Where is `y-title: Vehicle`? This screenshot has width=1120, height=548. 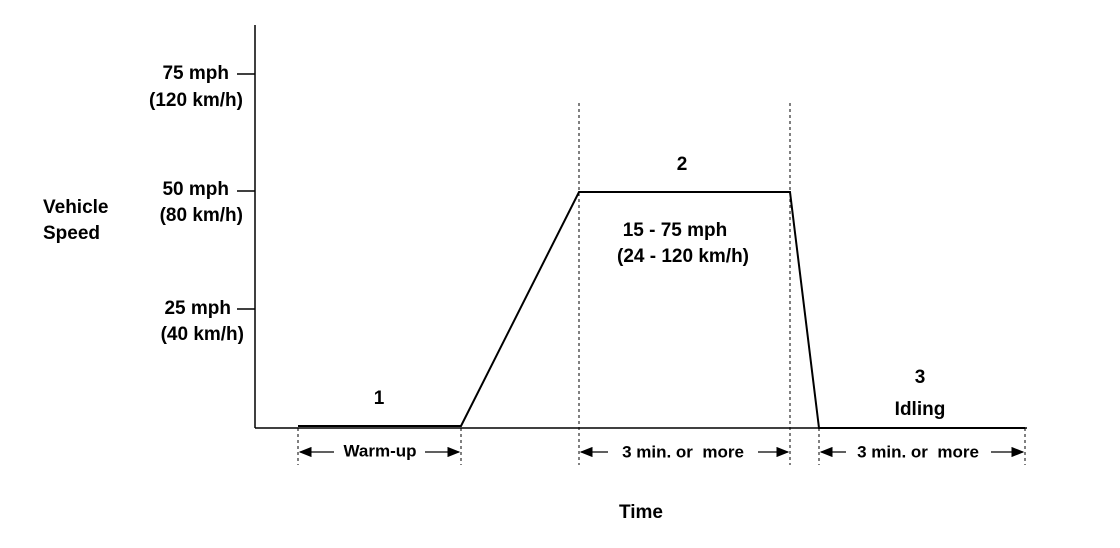 y-title: Vehicle is located at coordinates (76, 207).